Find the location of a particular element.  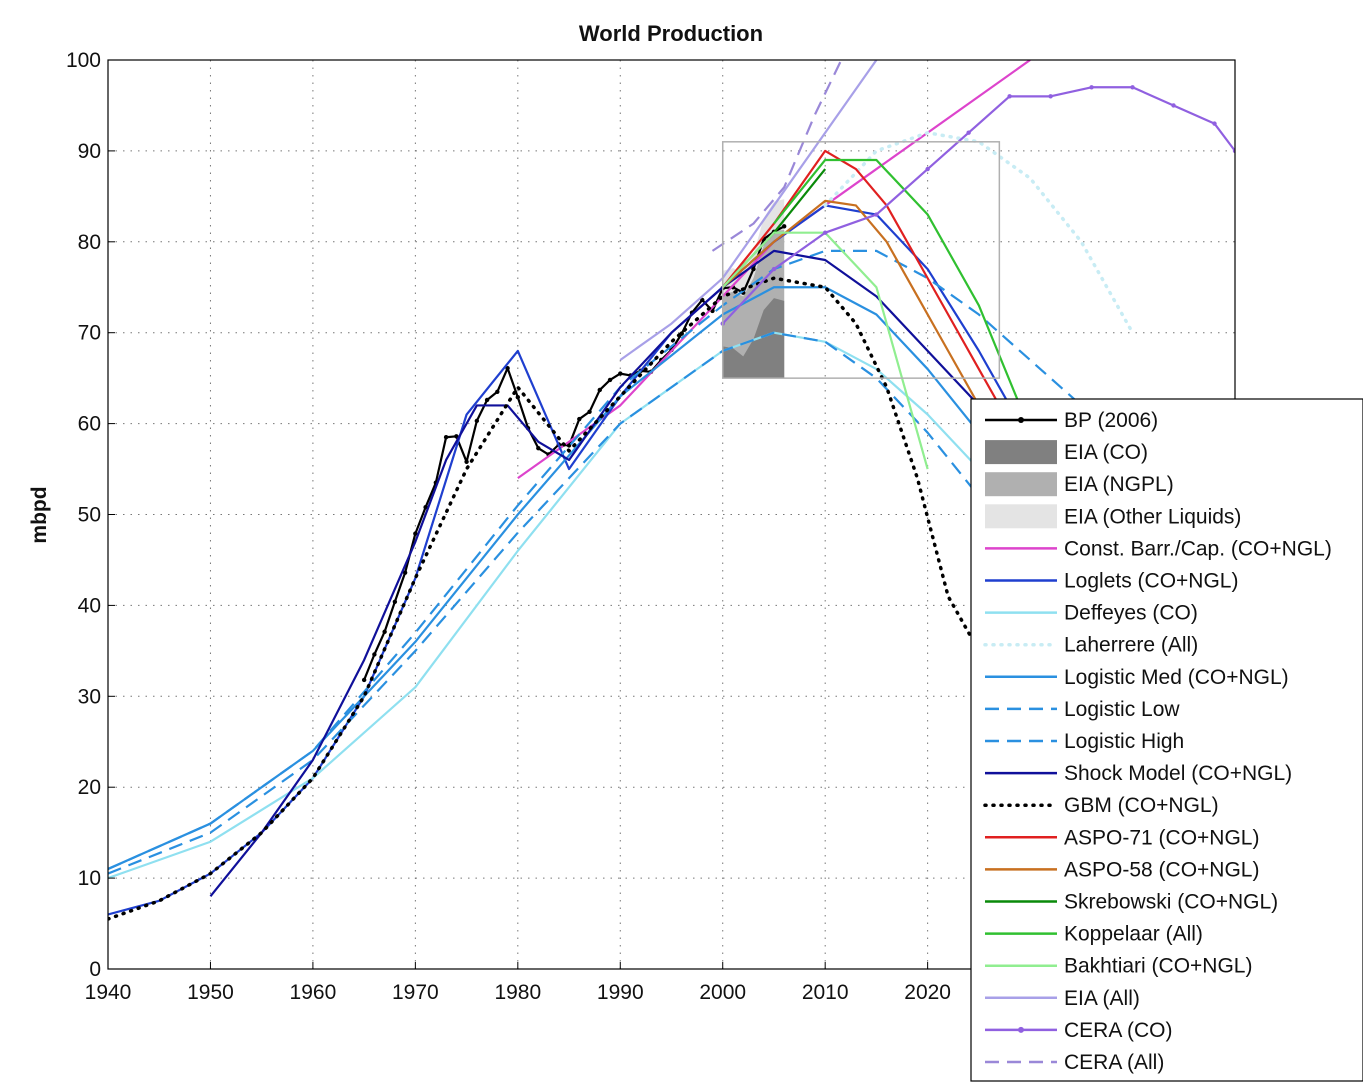

series-area-eia-co is located at coordinates (753, 338).